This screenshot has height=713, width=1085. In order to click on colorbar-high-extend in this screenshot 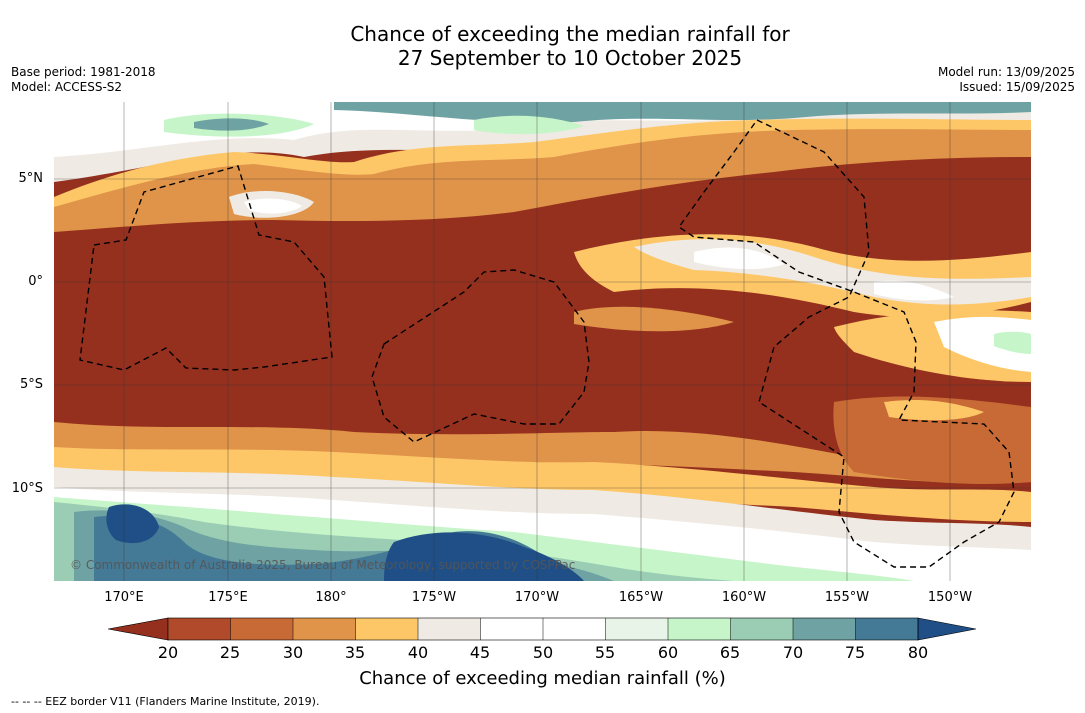, I will do `click(947, 629)`.